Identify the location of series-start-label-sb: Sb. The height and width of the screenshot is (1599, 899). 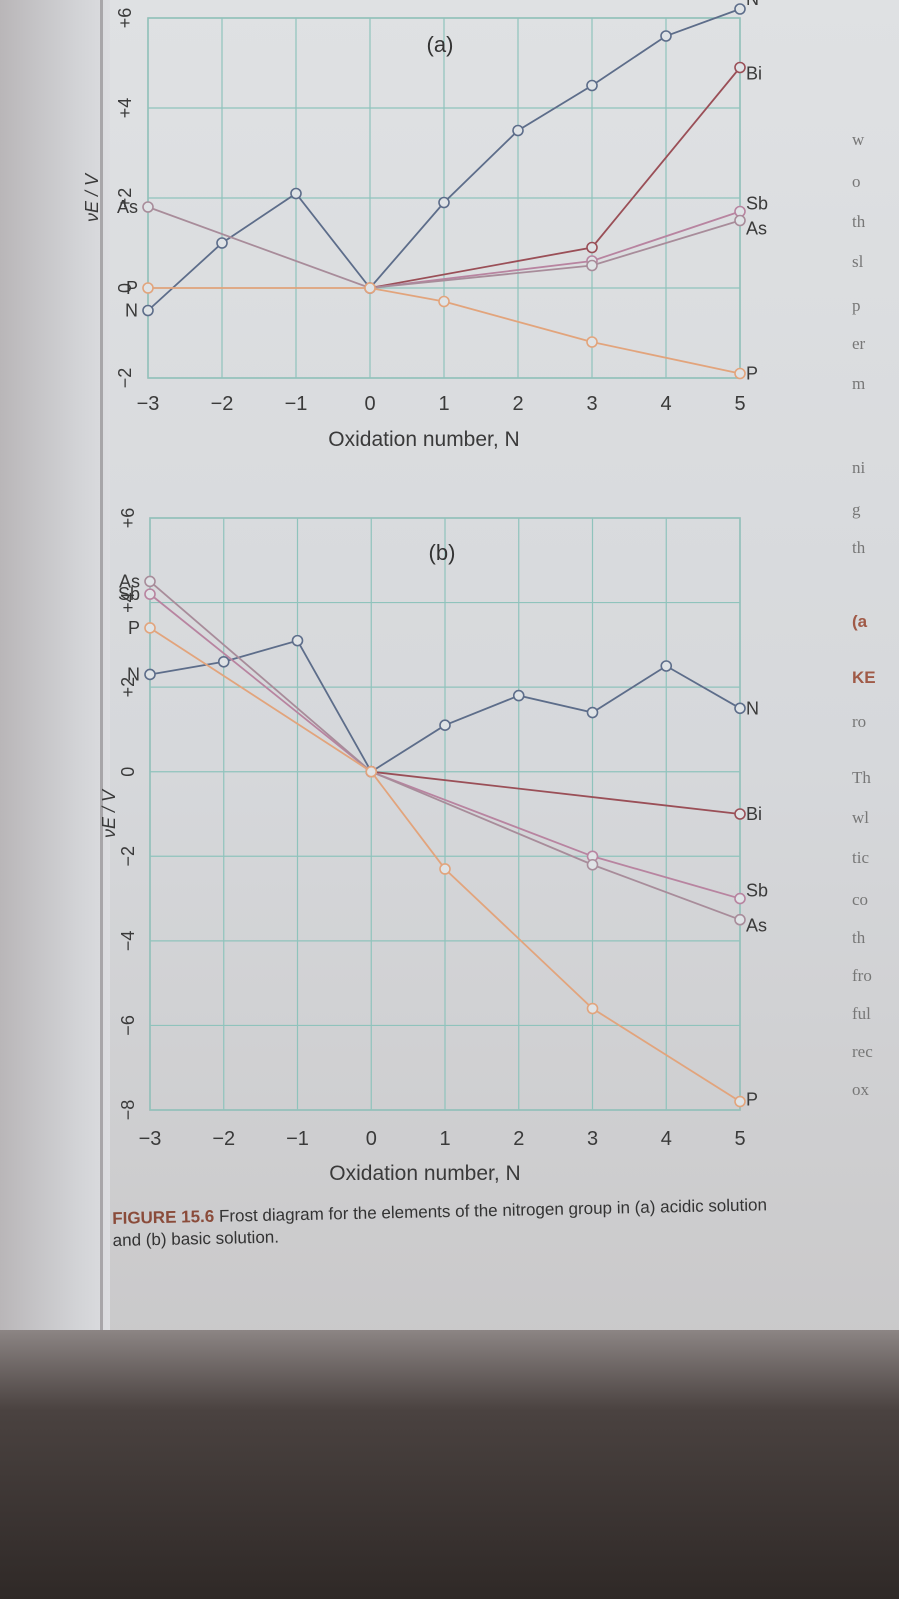
(129, 594).